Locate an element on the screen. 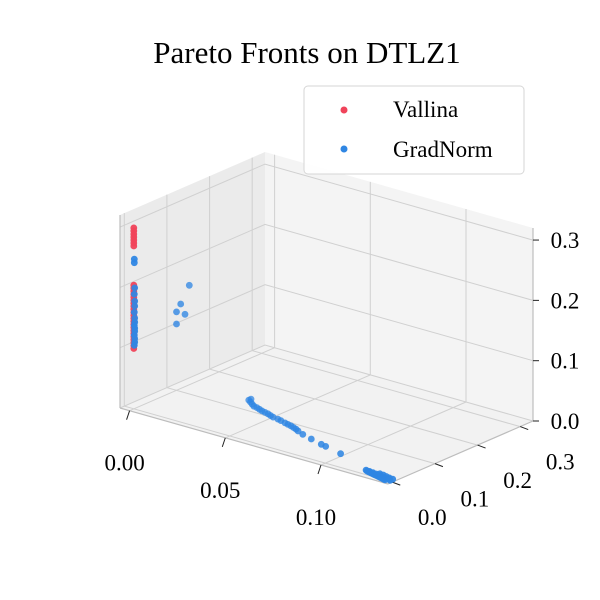 Image resolution: width=600 pixels, height=600 pixels. chart-legend: Vallina GradNorm is located at coordinates (414, 130).